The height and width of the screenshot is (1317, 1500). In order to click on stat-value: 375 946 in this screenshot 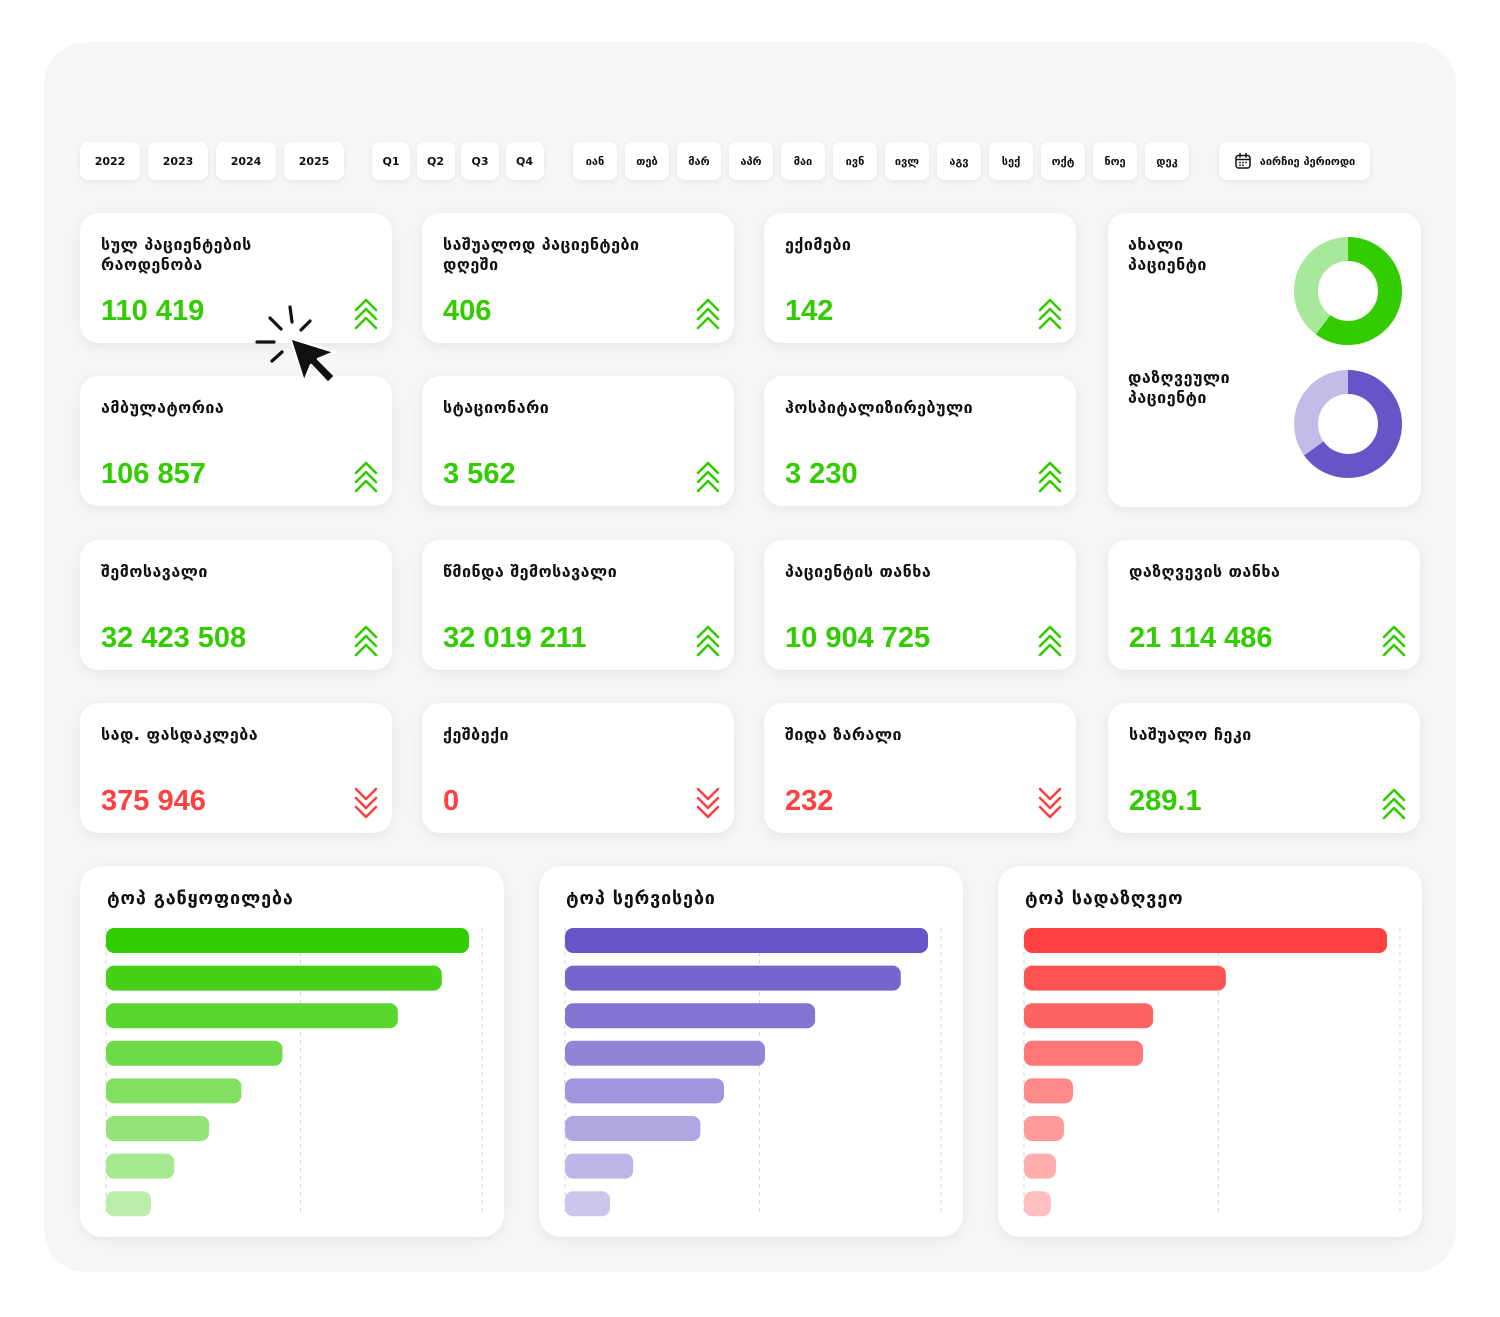, I will do `click(153, 801)`.